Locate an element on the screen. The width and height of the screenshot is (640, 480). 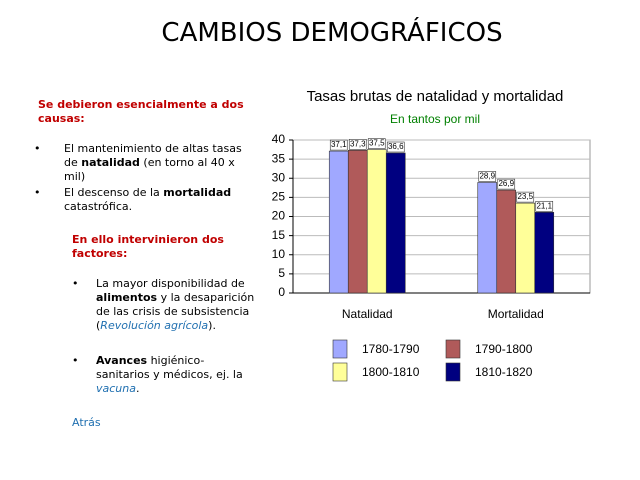
text-run: vacuna is located at coordinates (116, 388).